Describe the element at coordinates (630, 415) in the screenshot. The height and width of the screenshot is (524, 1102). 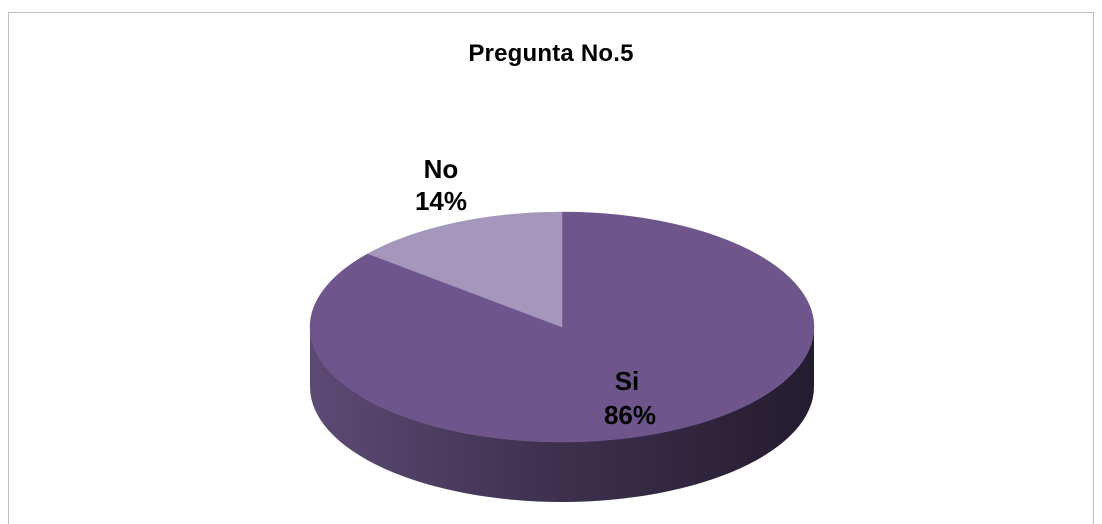
I see `slice-percent-si: 86%` at that location.